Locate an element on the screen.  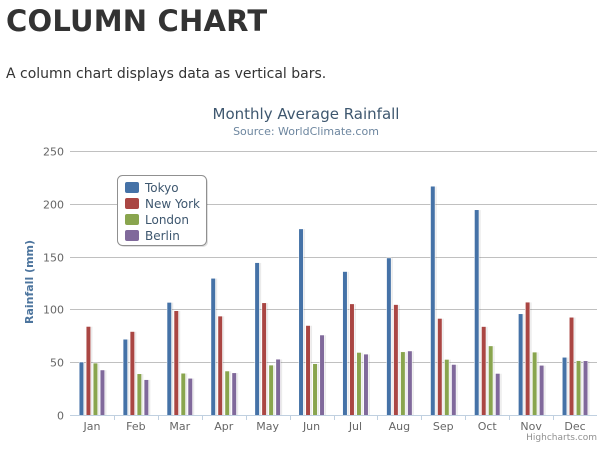
x-tick-label: Sep is located at coordinates (443, 426).